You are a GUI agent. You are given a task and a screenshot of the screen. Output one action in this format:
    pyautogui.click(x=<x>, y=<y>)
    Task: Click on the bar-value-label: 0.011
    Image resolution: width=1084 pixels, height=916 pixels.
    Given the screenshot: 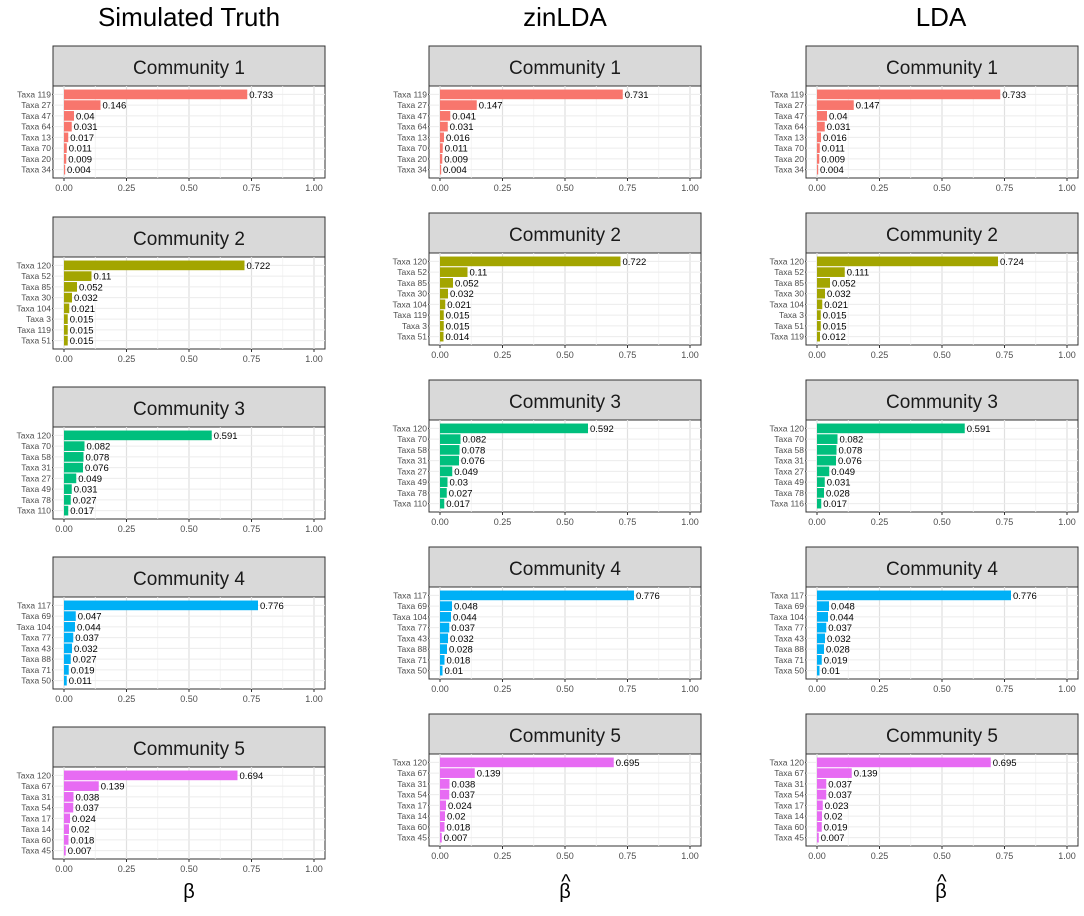 What is the action you would take?
    pyautogui.click(x=80, y=149)
    